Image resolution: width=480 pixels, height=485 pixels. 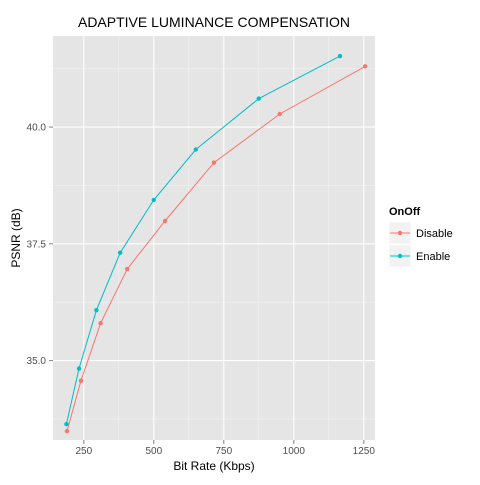 What do you see at coordinates (83, 451) in the screenshot?
I see `x-tick-label: 250` at bounding box center [83, 451].